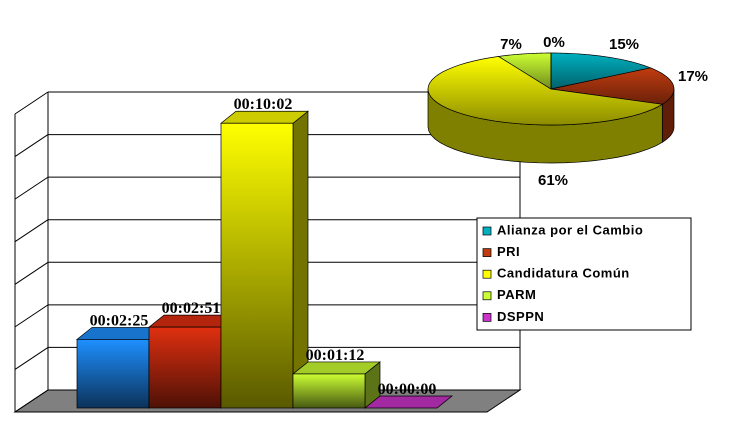 This screenshot has width=731, height=435. I want to click on legend-label: Candidatura Común, so click(563, 273).